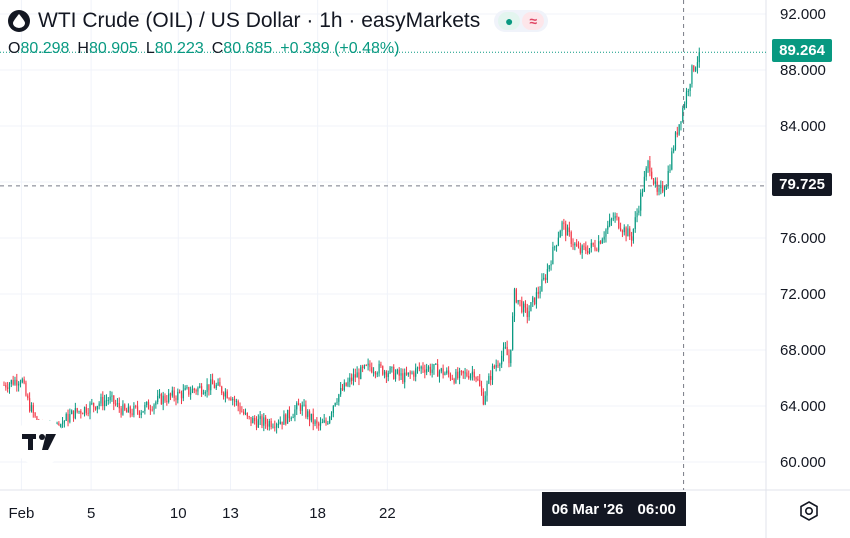 The image size is (850, 538). What do you see at coordinates (809, 511) in the screenshot?
I see `settings-gear-icon` at bounding box center [809, 511].